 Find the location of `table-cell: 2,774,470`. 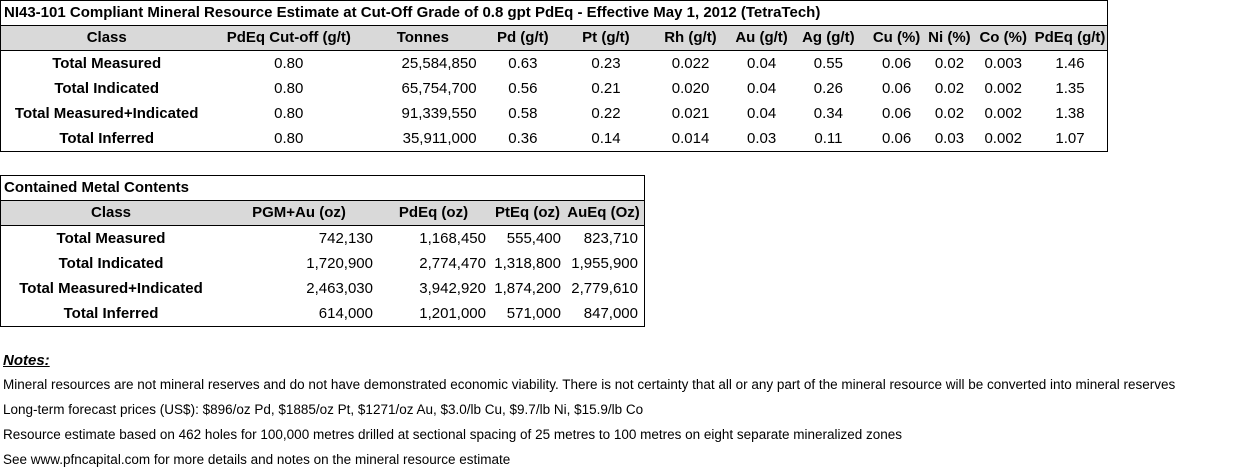

table-cell: 2,774,470 is located at coordinates (452, 263).